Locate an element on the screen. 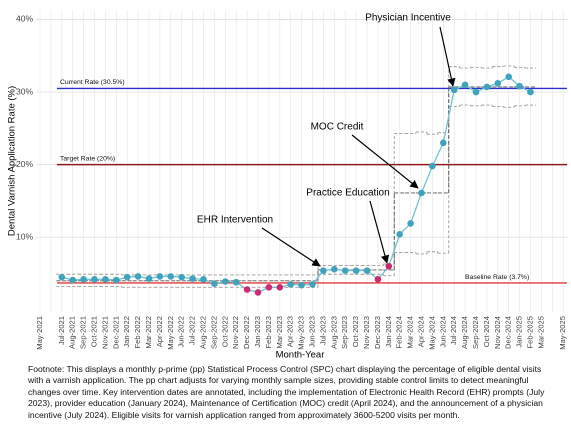  x-tick-label: Jul-2022 is located at coordinates (192, 330).